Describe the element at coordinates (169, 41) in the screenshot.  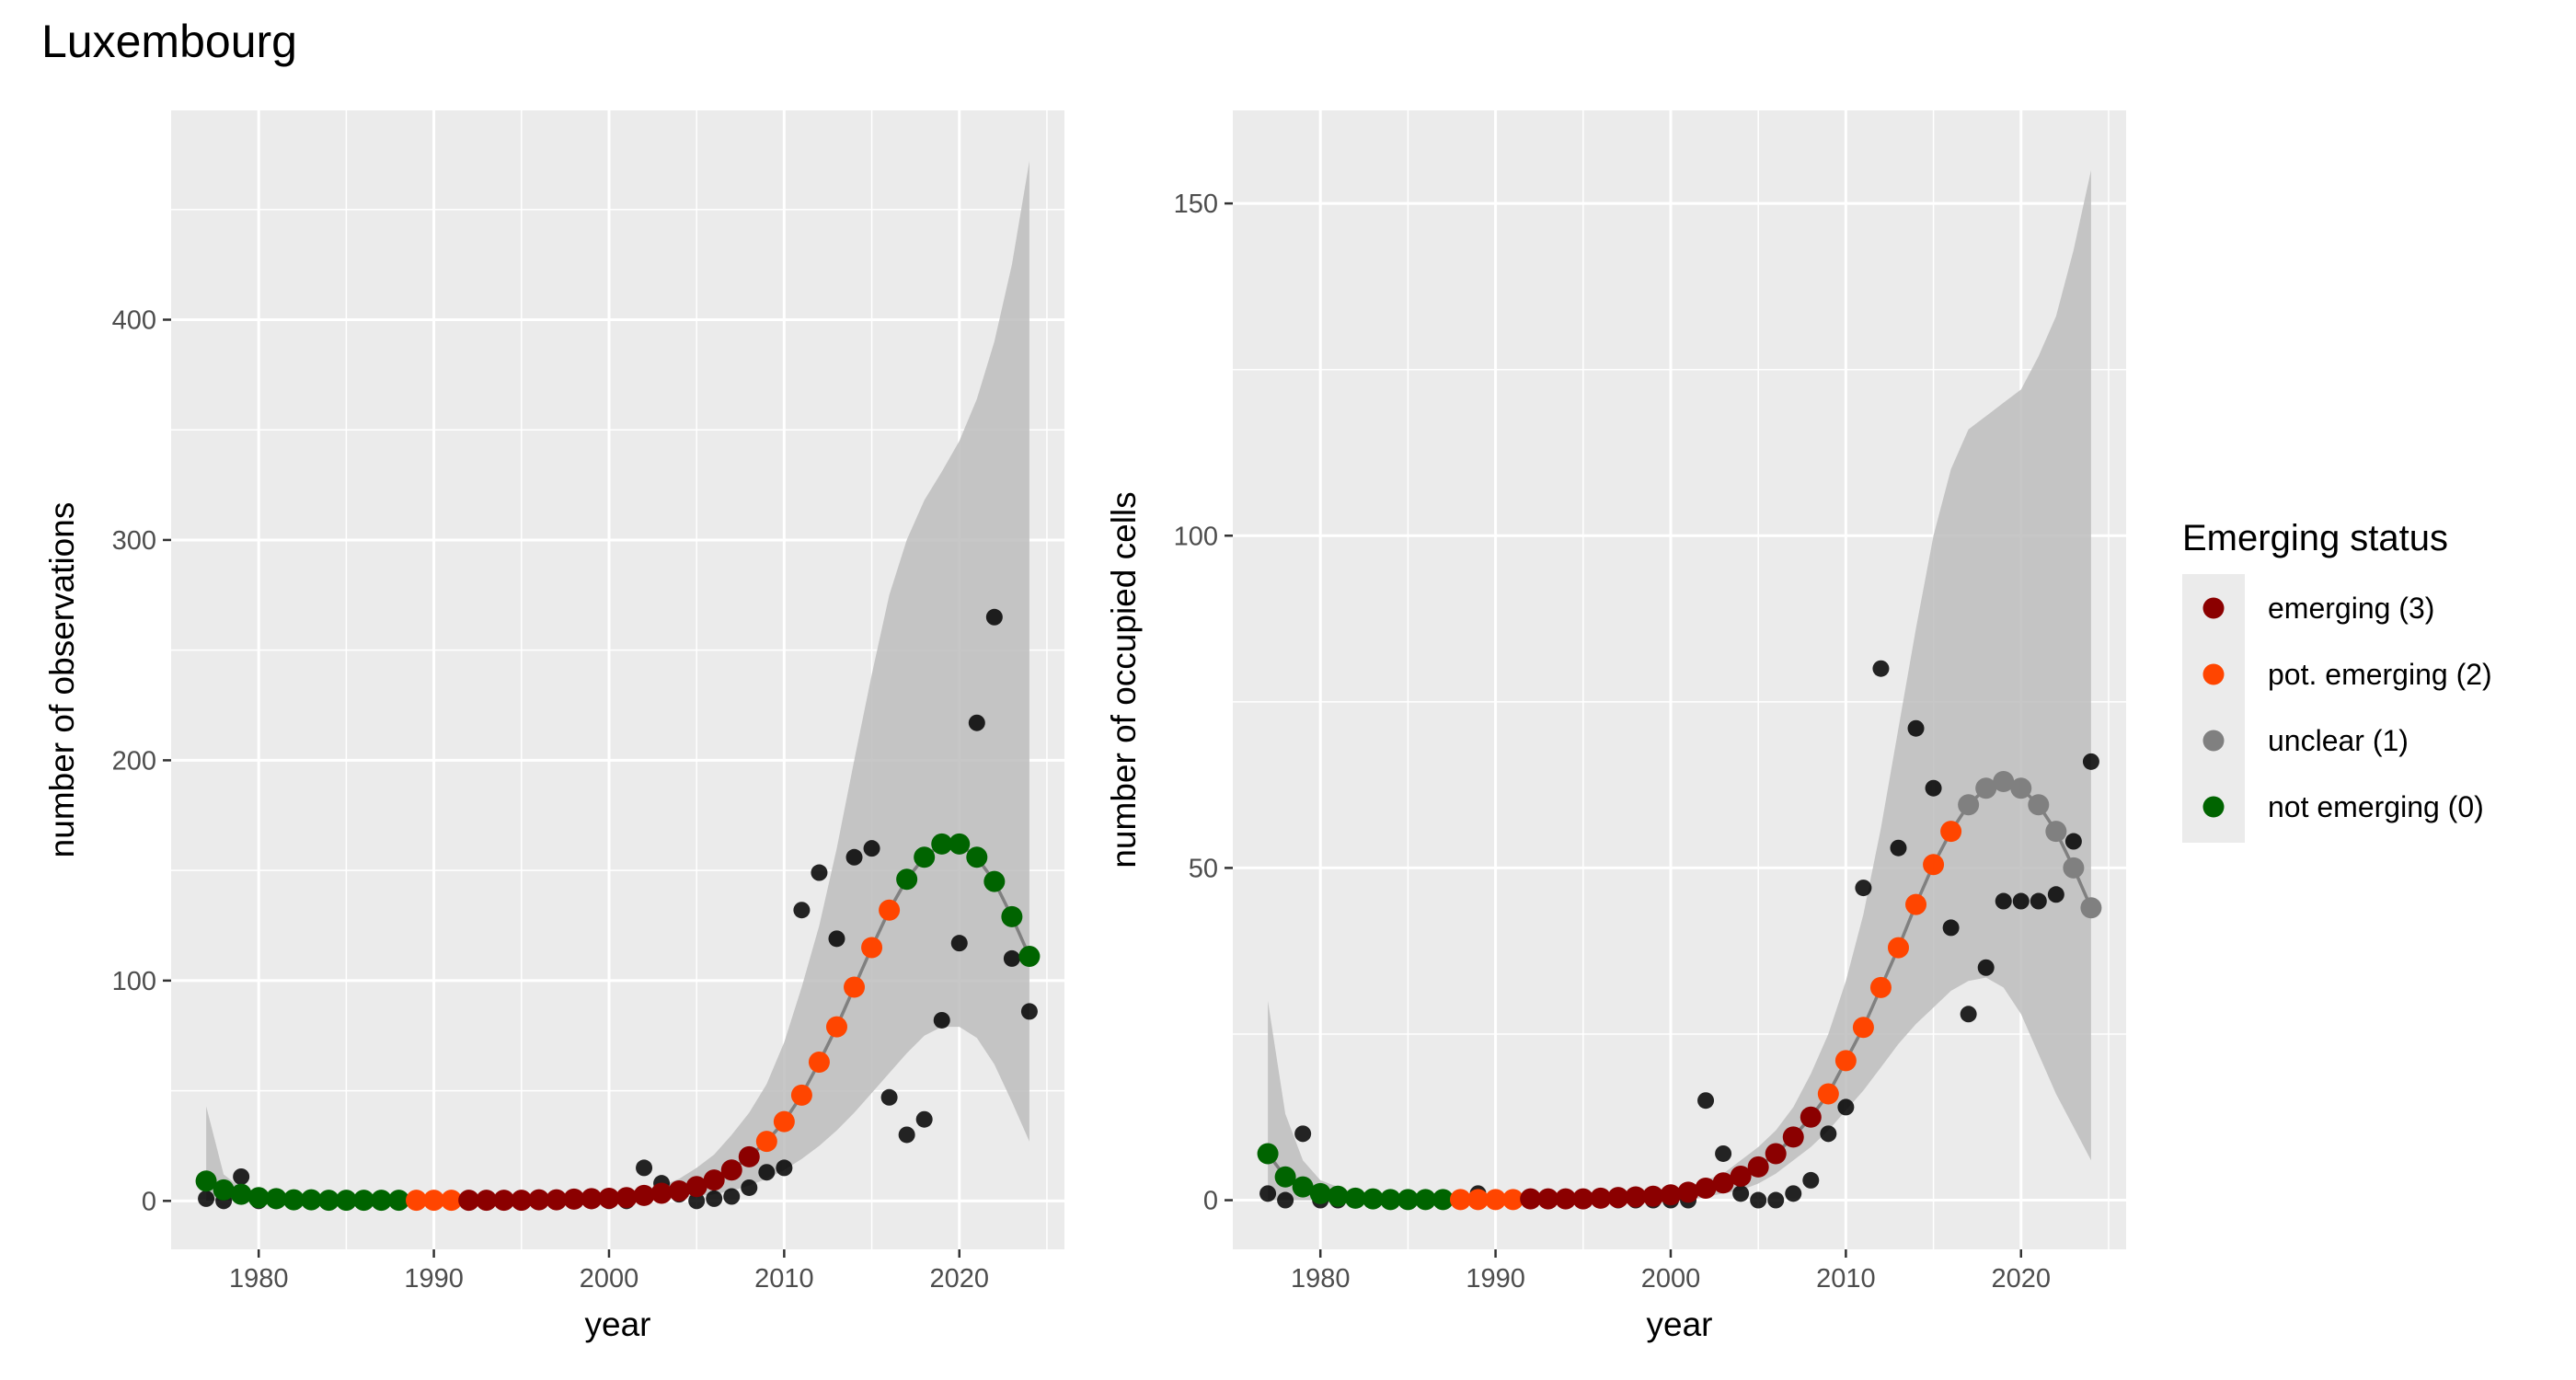
I see `chart-title: Luxembourg` at that location.